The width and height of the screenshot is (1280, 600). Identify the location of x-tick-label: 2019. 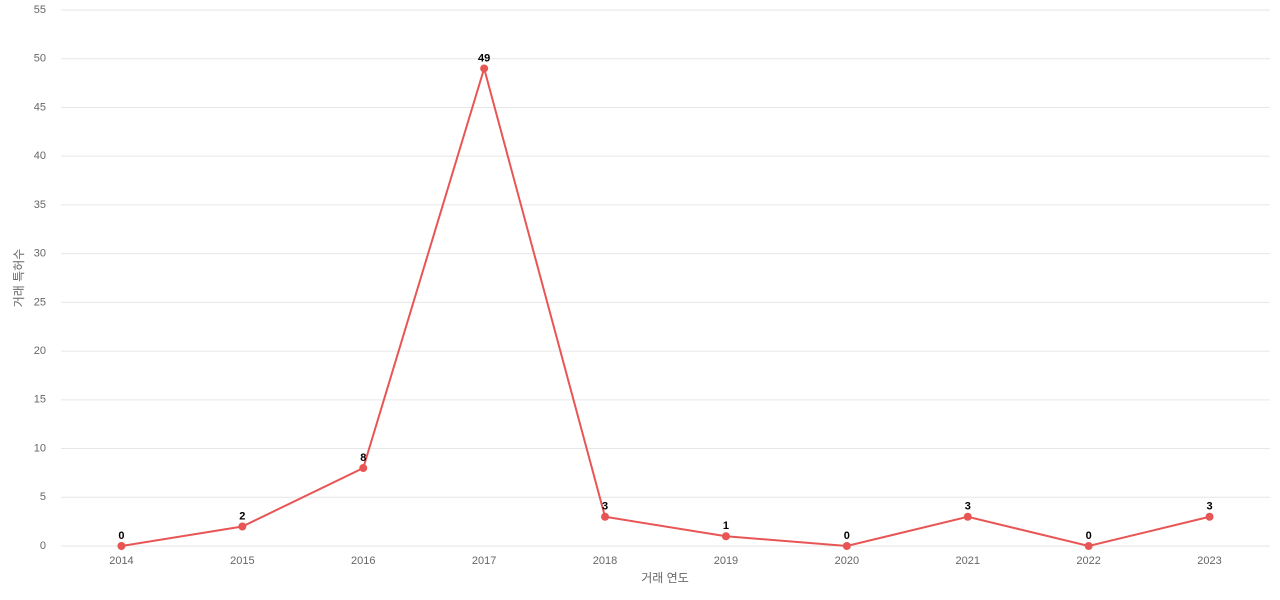
(726, 561).